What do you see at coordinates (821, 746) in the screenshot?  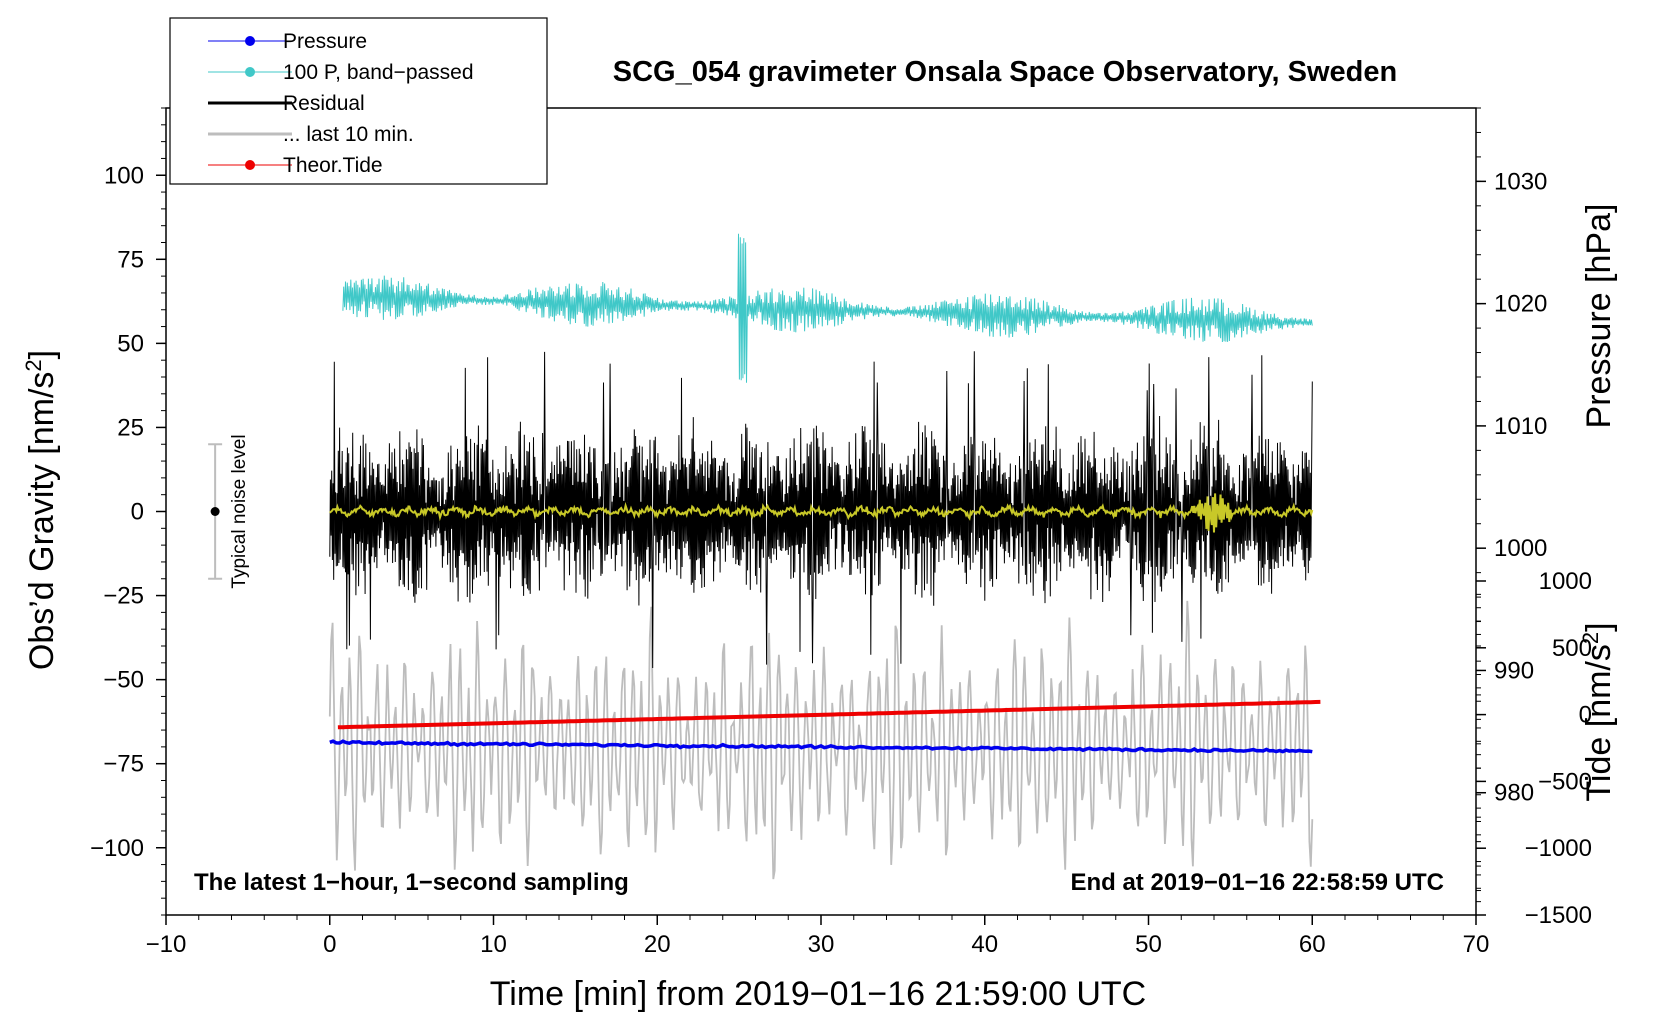 I see `pressure-line` at bounding box center [821, 746].